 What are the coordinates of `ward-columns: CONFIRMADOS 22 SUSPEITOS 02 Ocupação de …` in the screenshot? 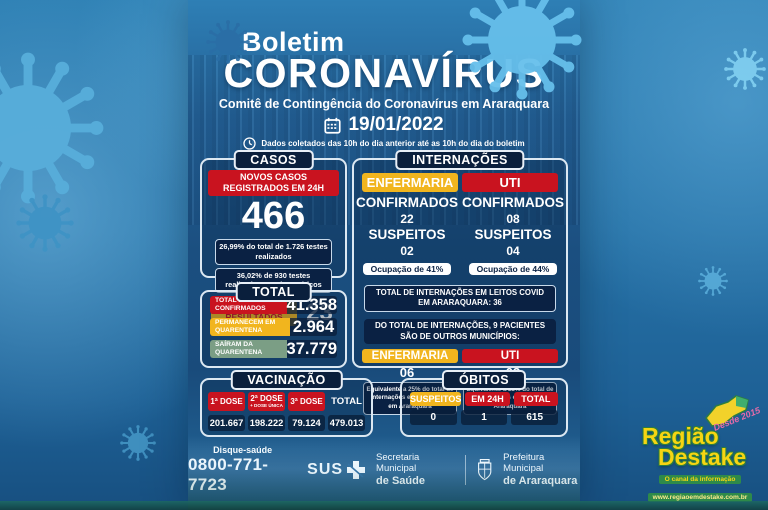 It's located at (460, 236).